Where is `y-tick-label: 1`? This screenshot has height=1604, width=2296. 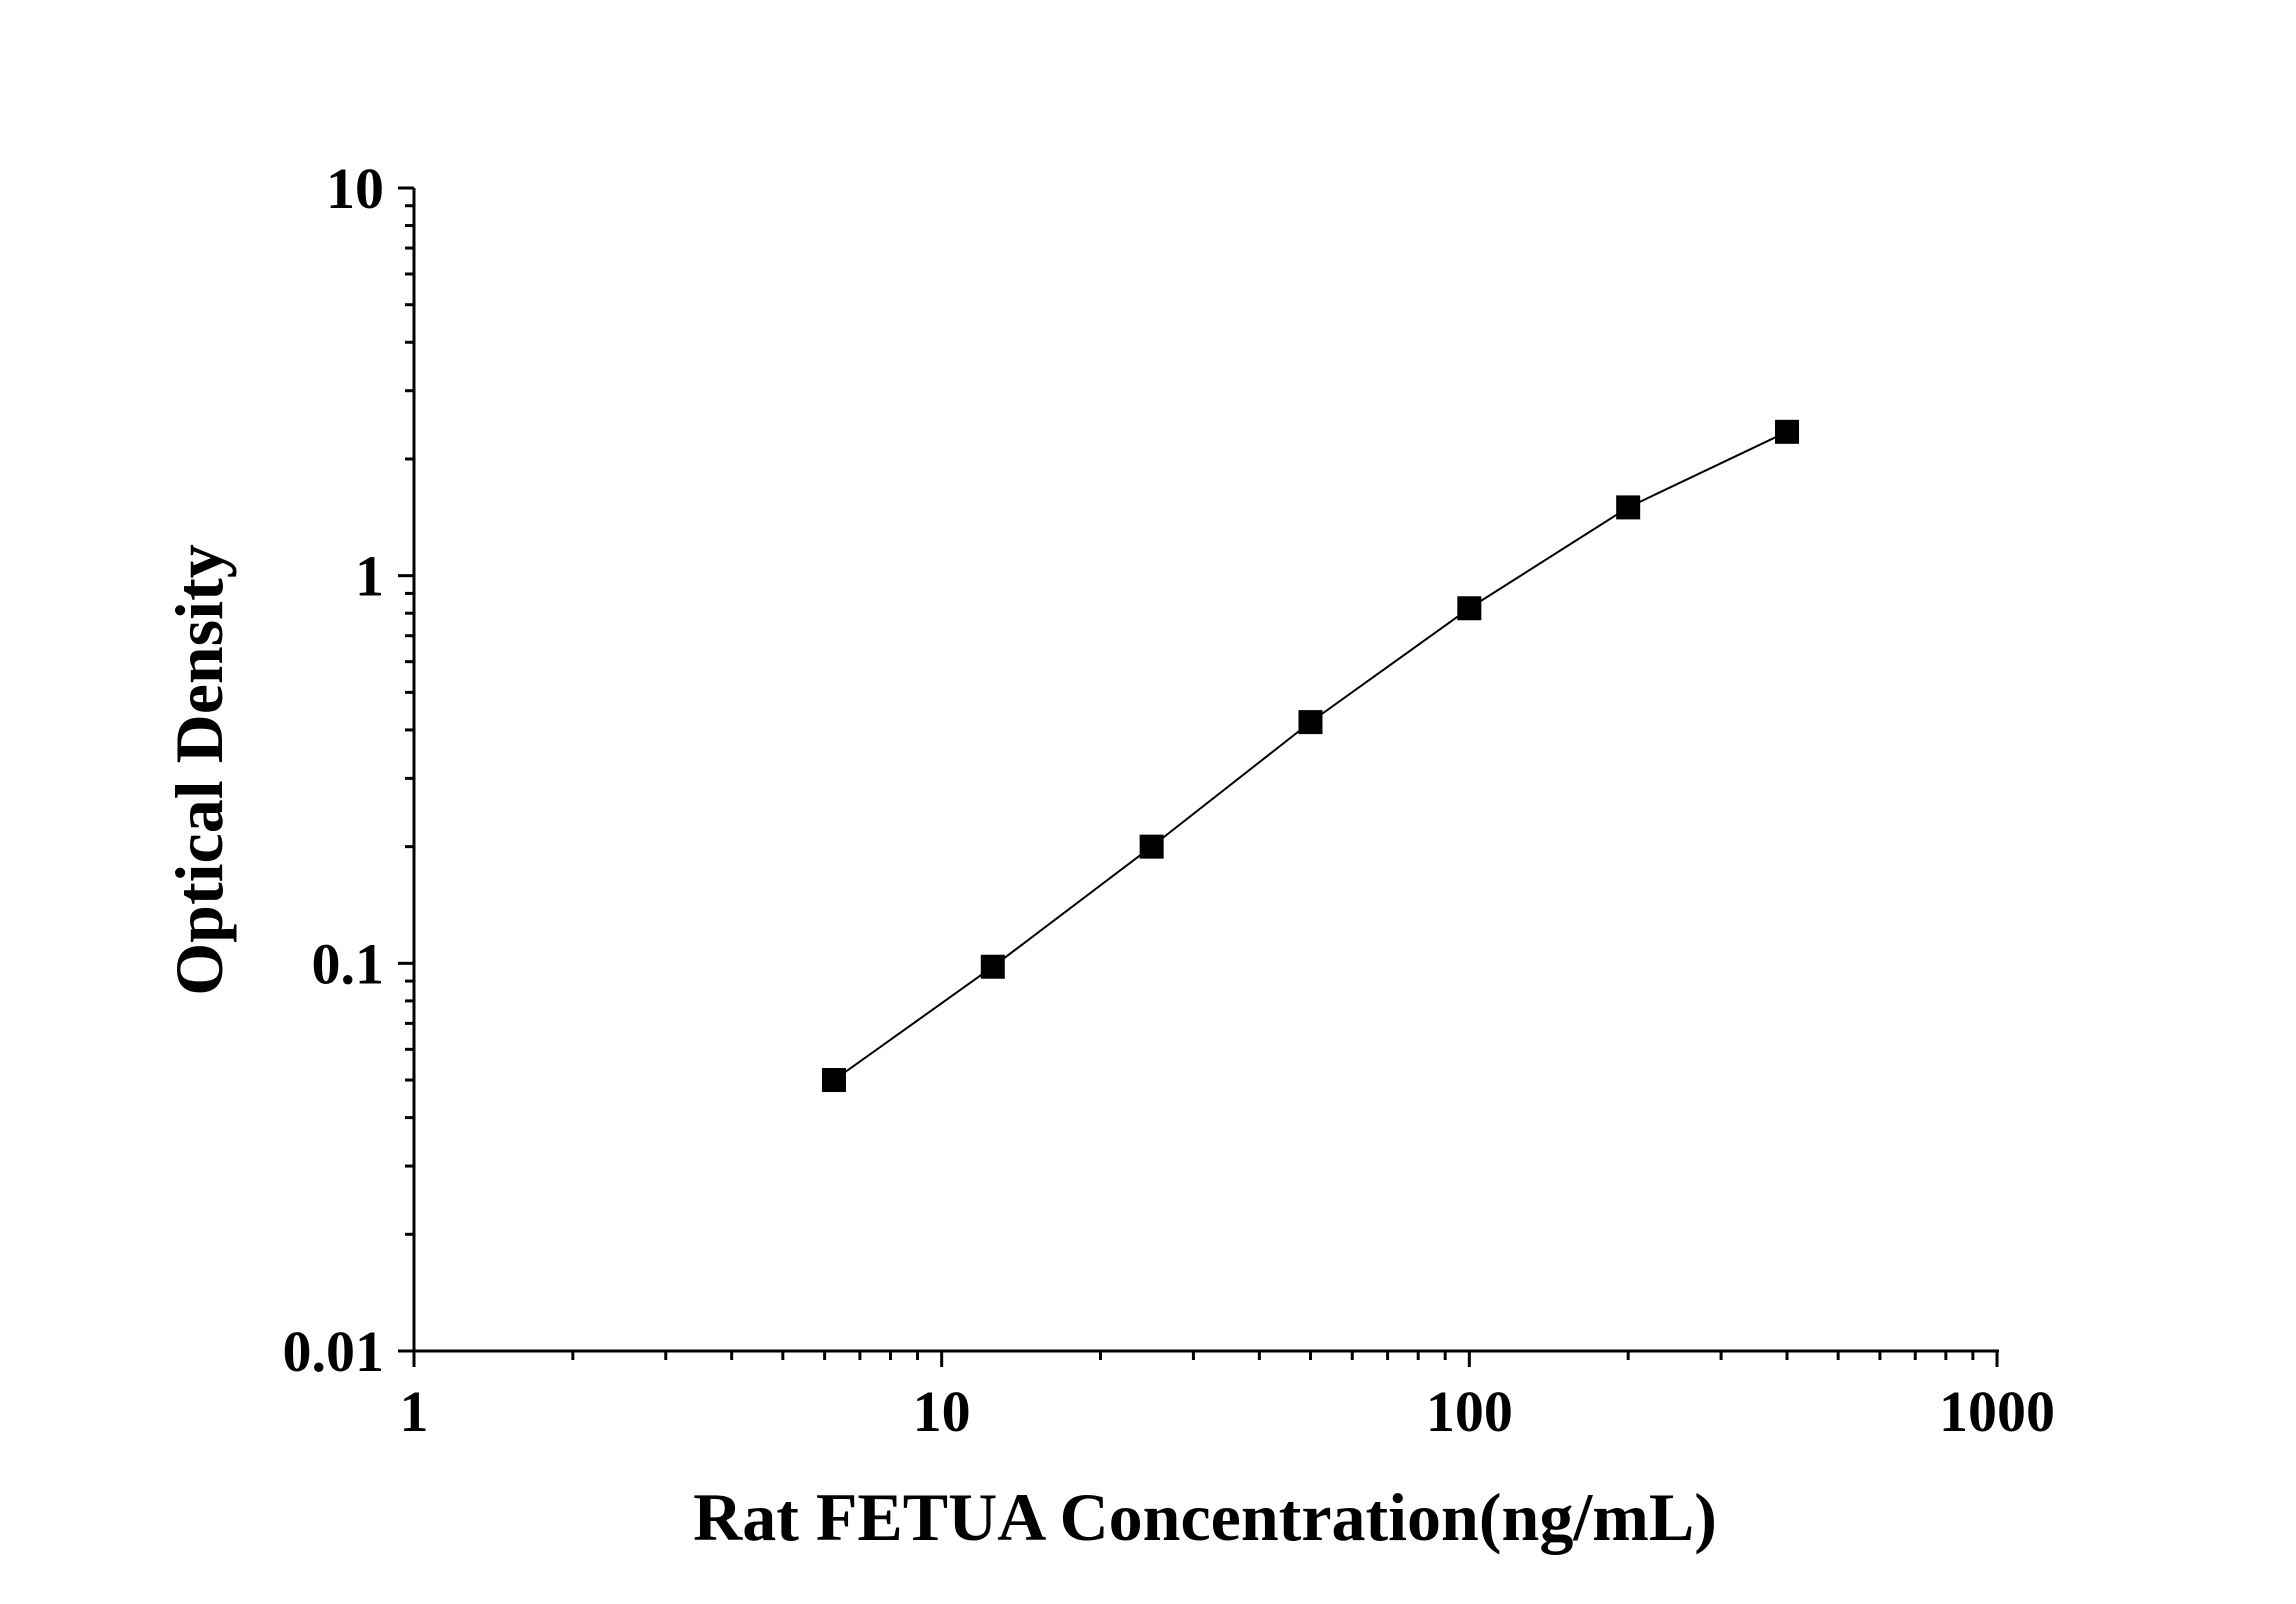 y-tick-label: 1 is located at coordinates (369, 576).